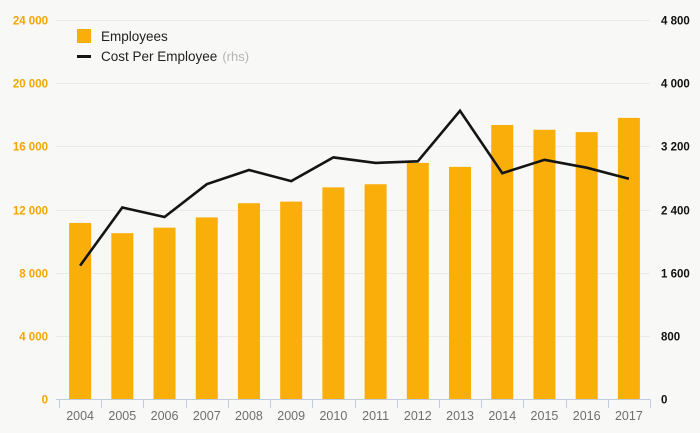  Describe the element at coordinates (675, 85) in the screenshot. I see `right-axis-tick-label: 4 000` at that location.